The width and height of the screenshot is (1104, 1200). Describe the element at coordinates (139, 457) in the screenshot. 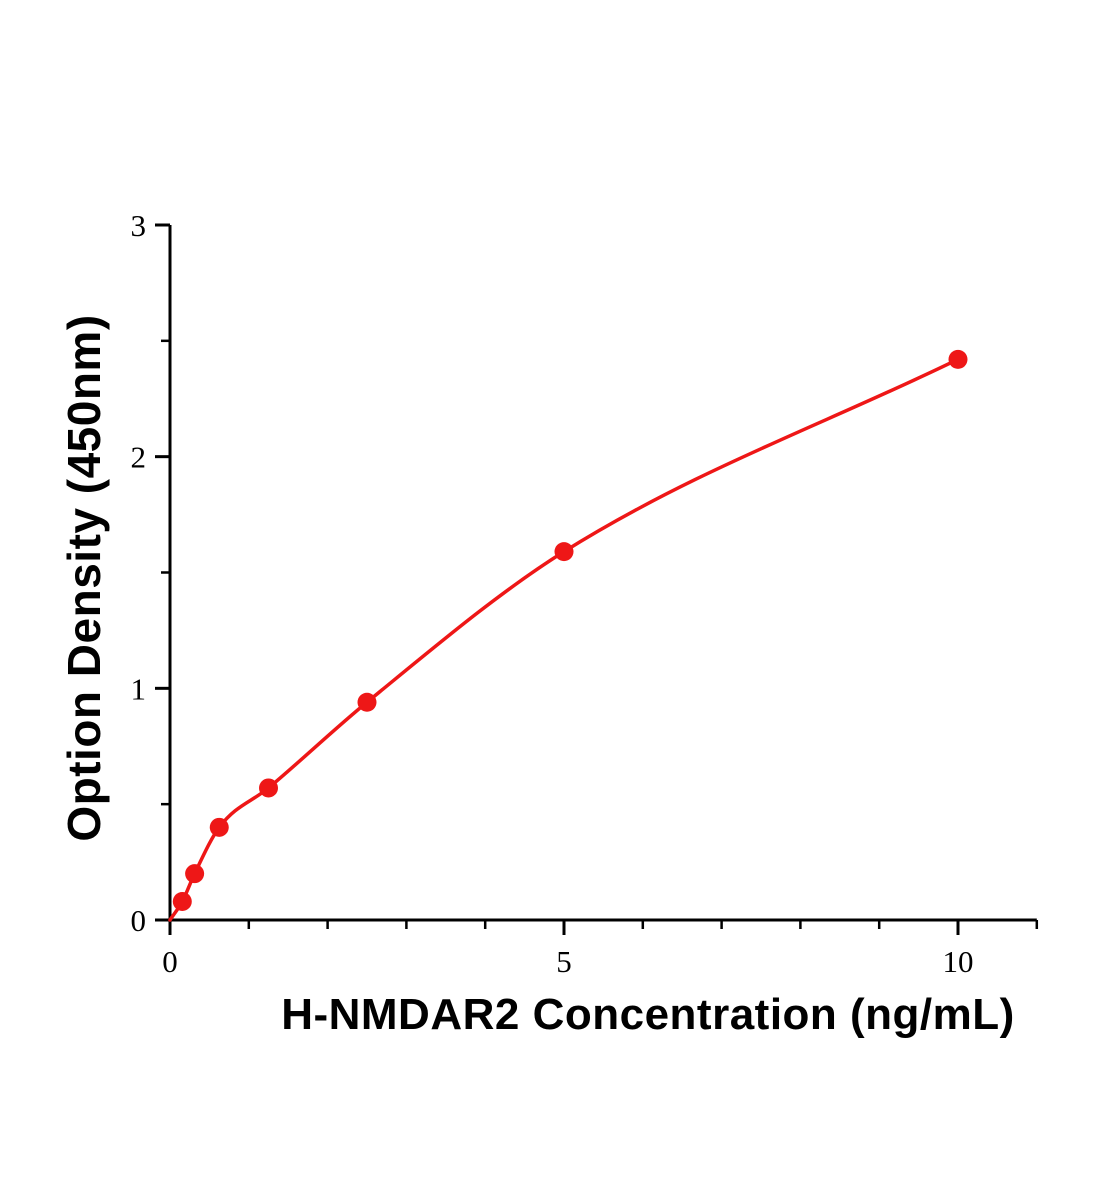

I see `y-tick-label: 2` at that location.